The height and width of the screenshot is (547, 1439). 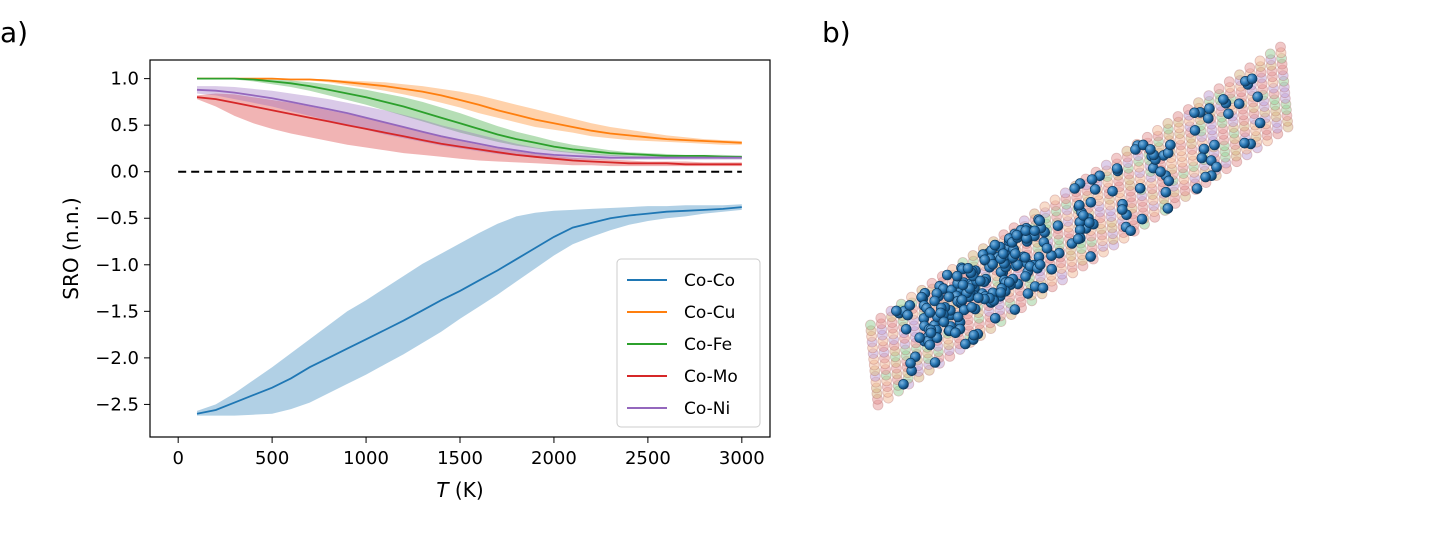 I want to click on x-axis-title: T (K), so click(x=459, y=490).